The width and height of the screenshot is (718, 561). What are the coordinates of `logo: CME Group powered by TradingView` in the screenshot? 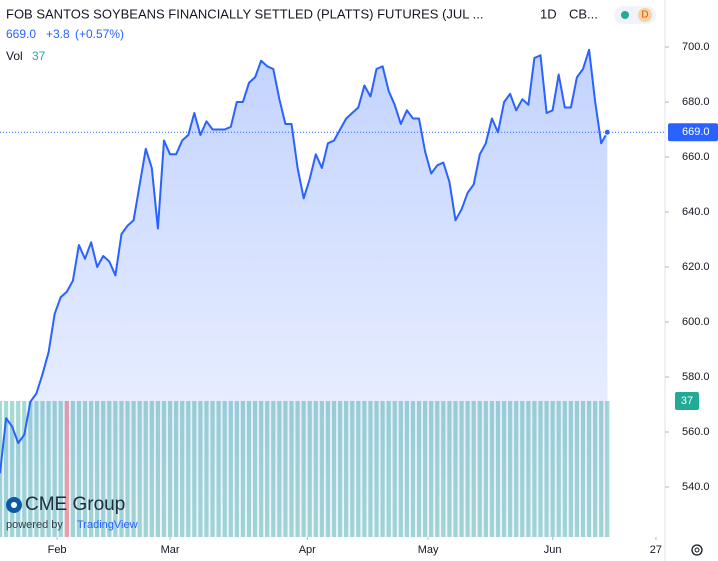 It's located at (72, 512).